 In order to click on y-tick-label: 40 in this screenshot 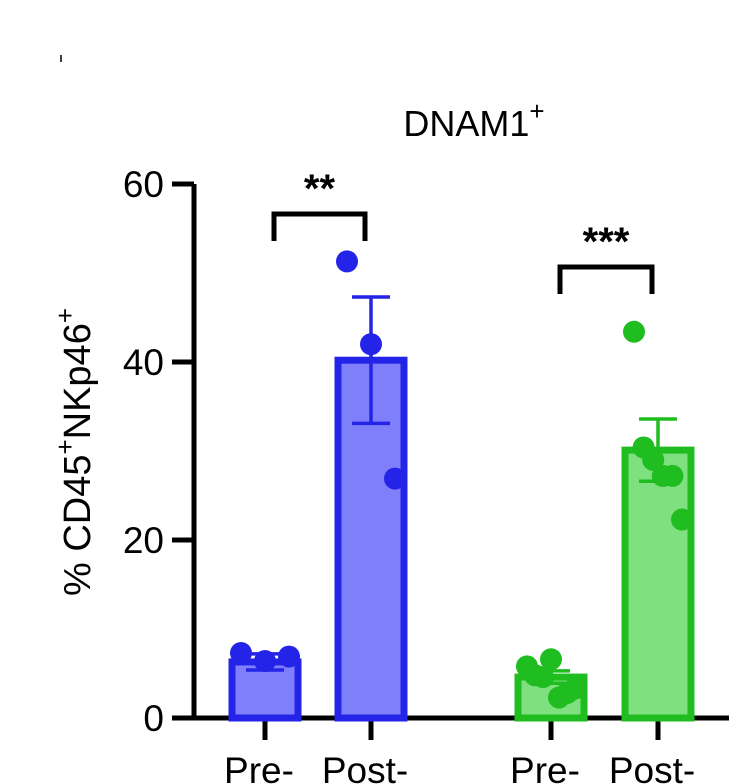, I will do `click(143, 362)`.